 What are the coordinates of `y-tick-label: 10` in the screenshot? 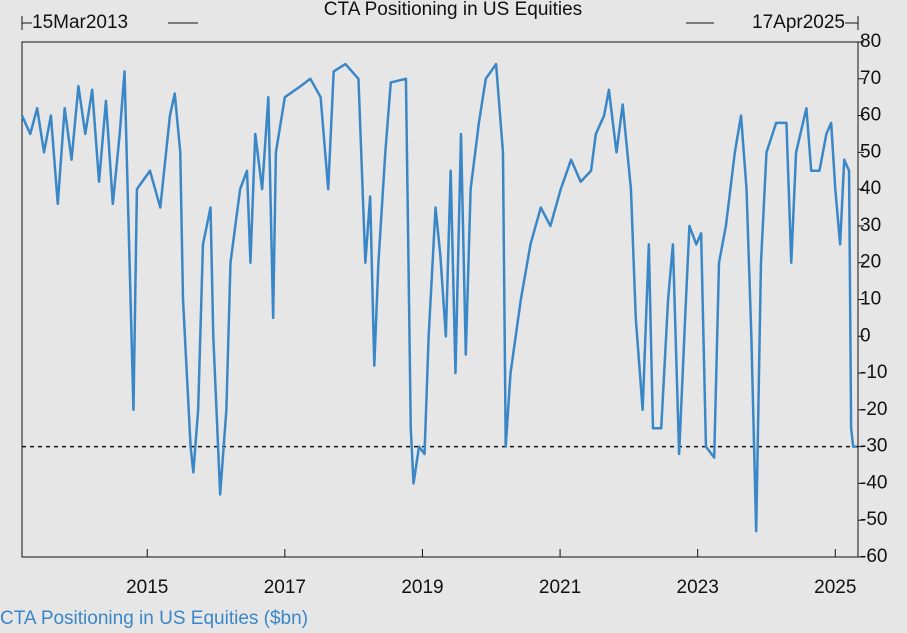 It's located at (870, 299).